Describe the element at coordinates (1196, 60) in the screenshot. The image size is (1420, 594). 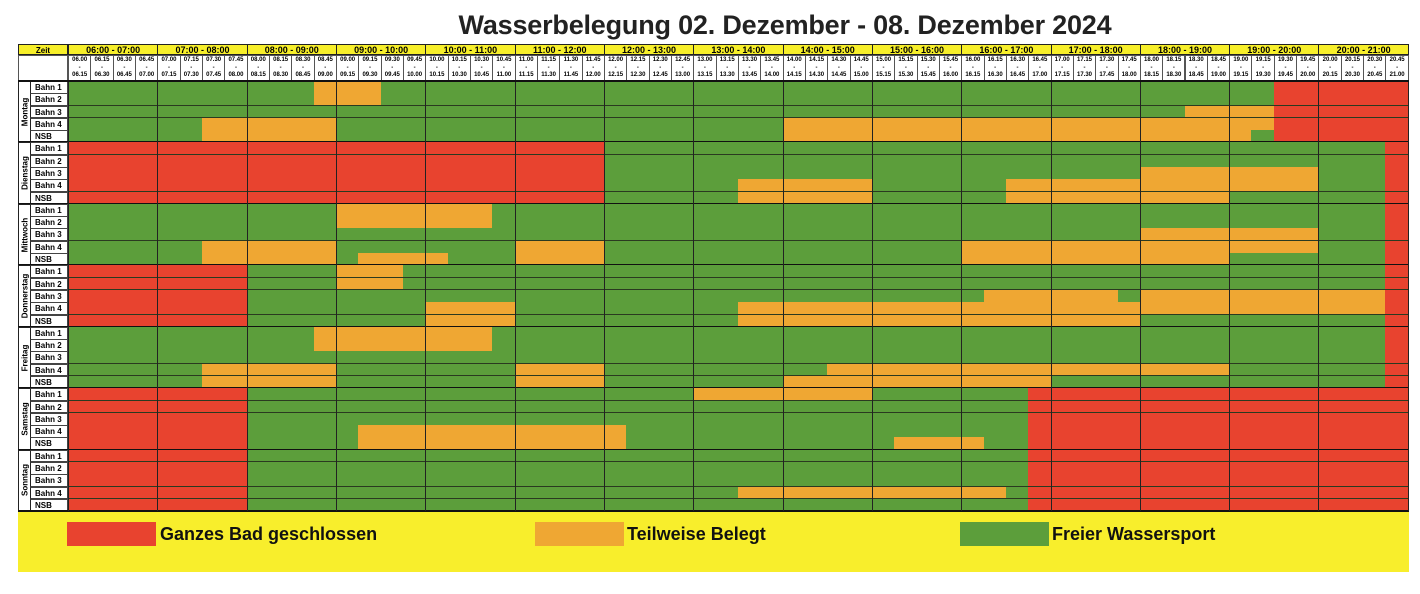
I see `quarter-time: 18.30` at that location.